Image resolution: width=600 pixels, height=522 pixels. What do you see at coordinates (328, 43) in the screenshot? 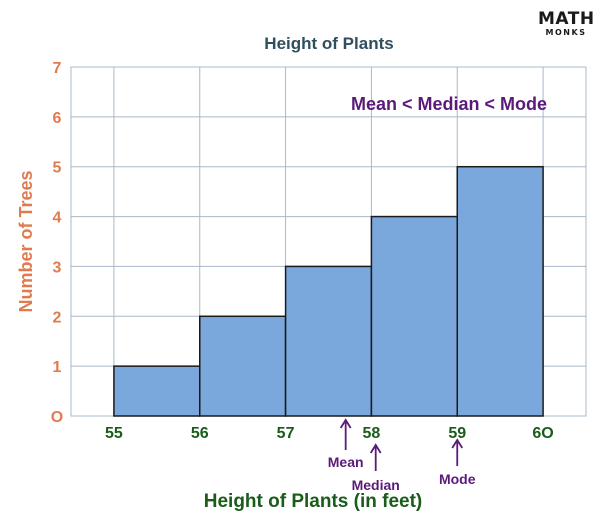
I see `chart-title: Height of Plants` at bounding box center [328, 43].